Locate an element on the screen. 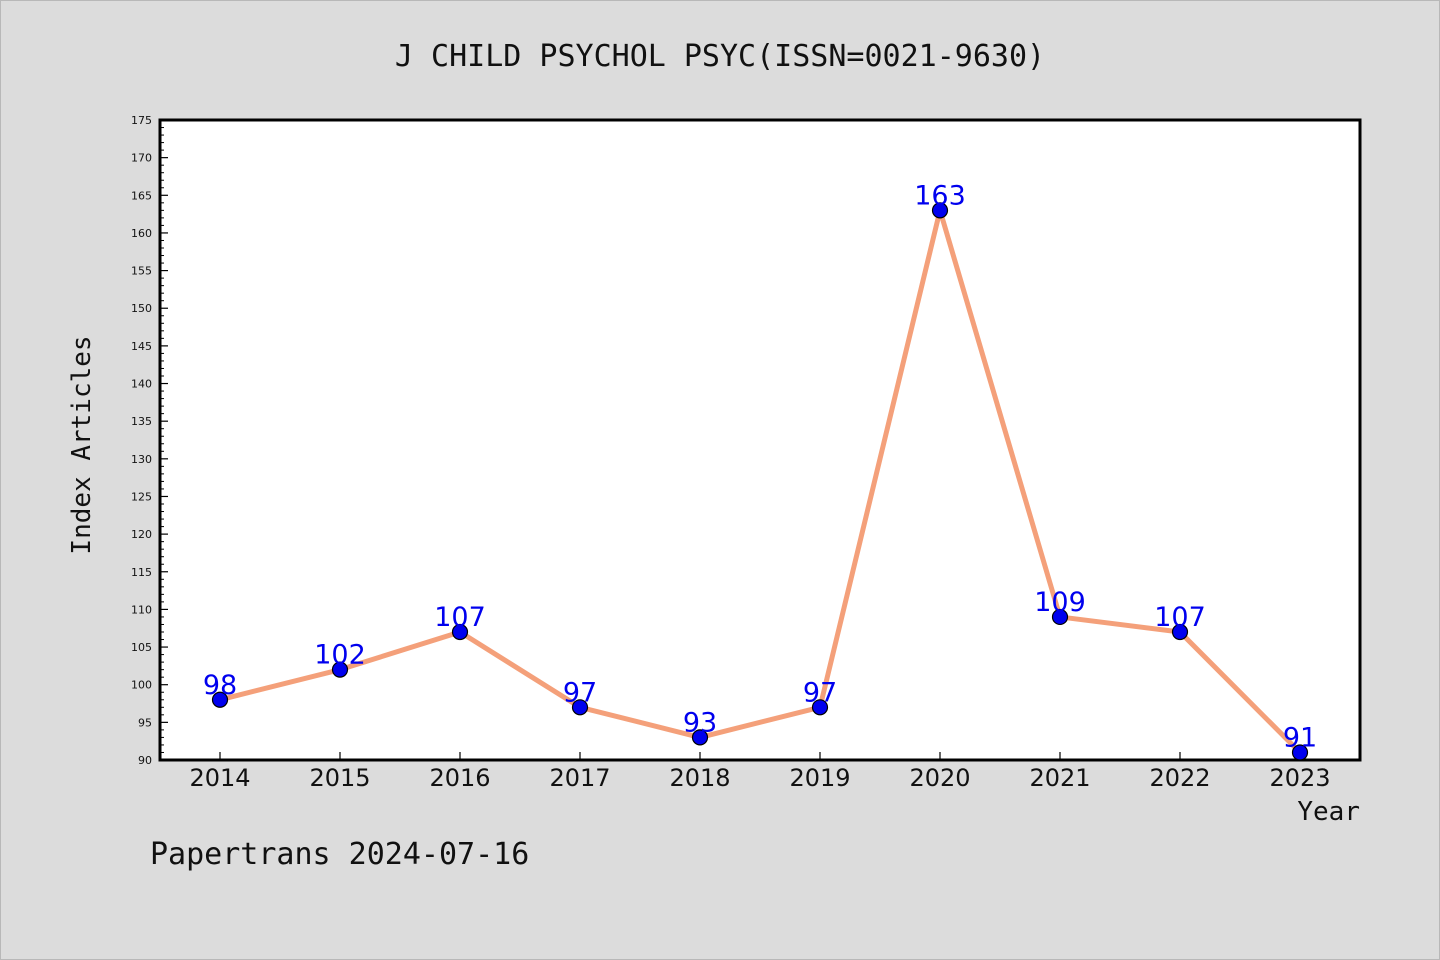 The height and width of the screenshot is (960, 1440). data-label: 163 is located at coordinates (940, 195).